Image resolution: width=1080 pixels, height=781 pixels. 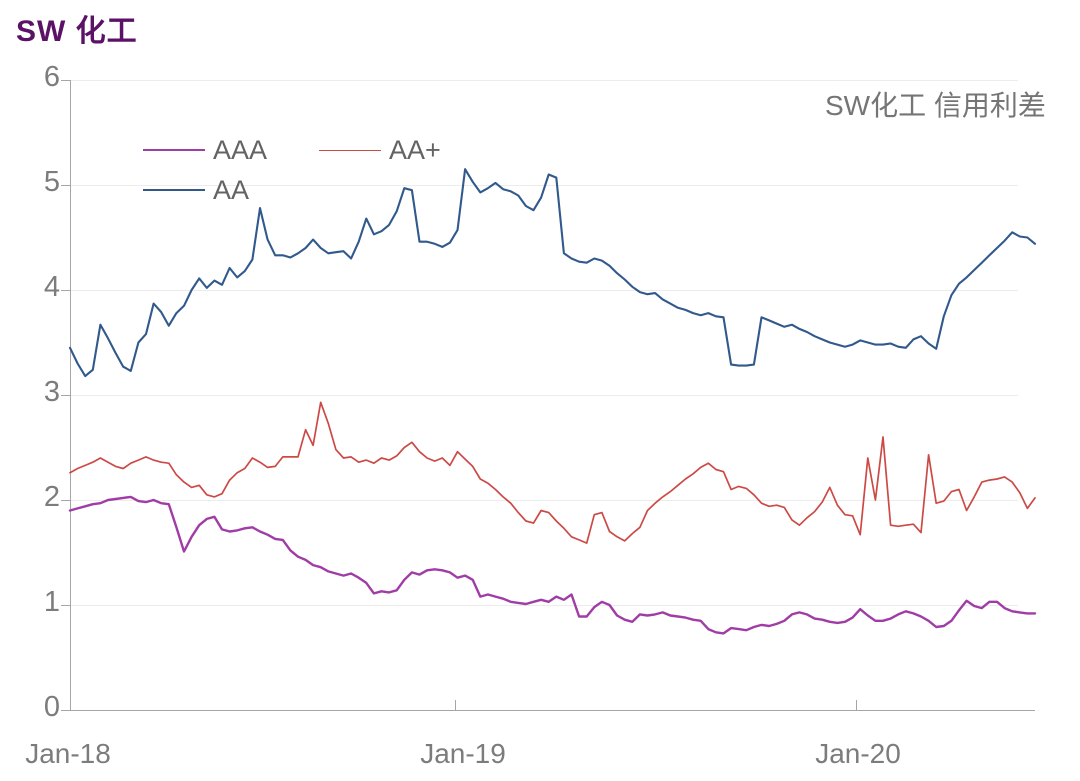 I want to click on legend-row-2: AA, so click(x=222, y=190).